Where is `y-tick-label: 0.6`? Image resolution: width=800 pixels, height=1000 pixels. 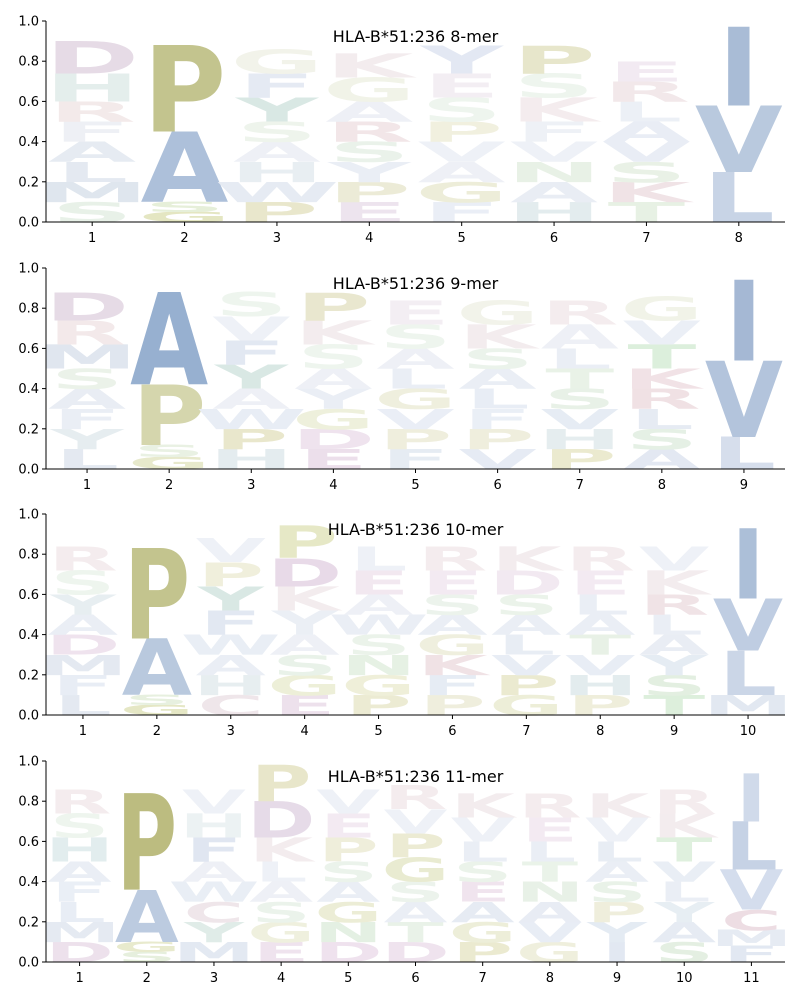 y-tick-label: 0.6 is located at coordinates (28, 842).